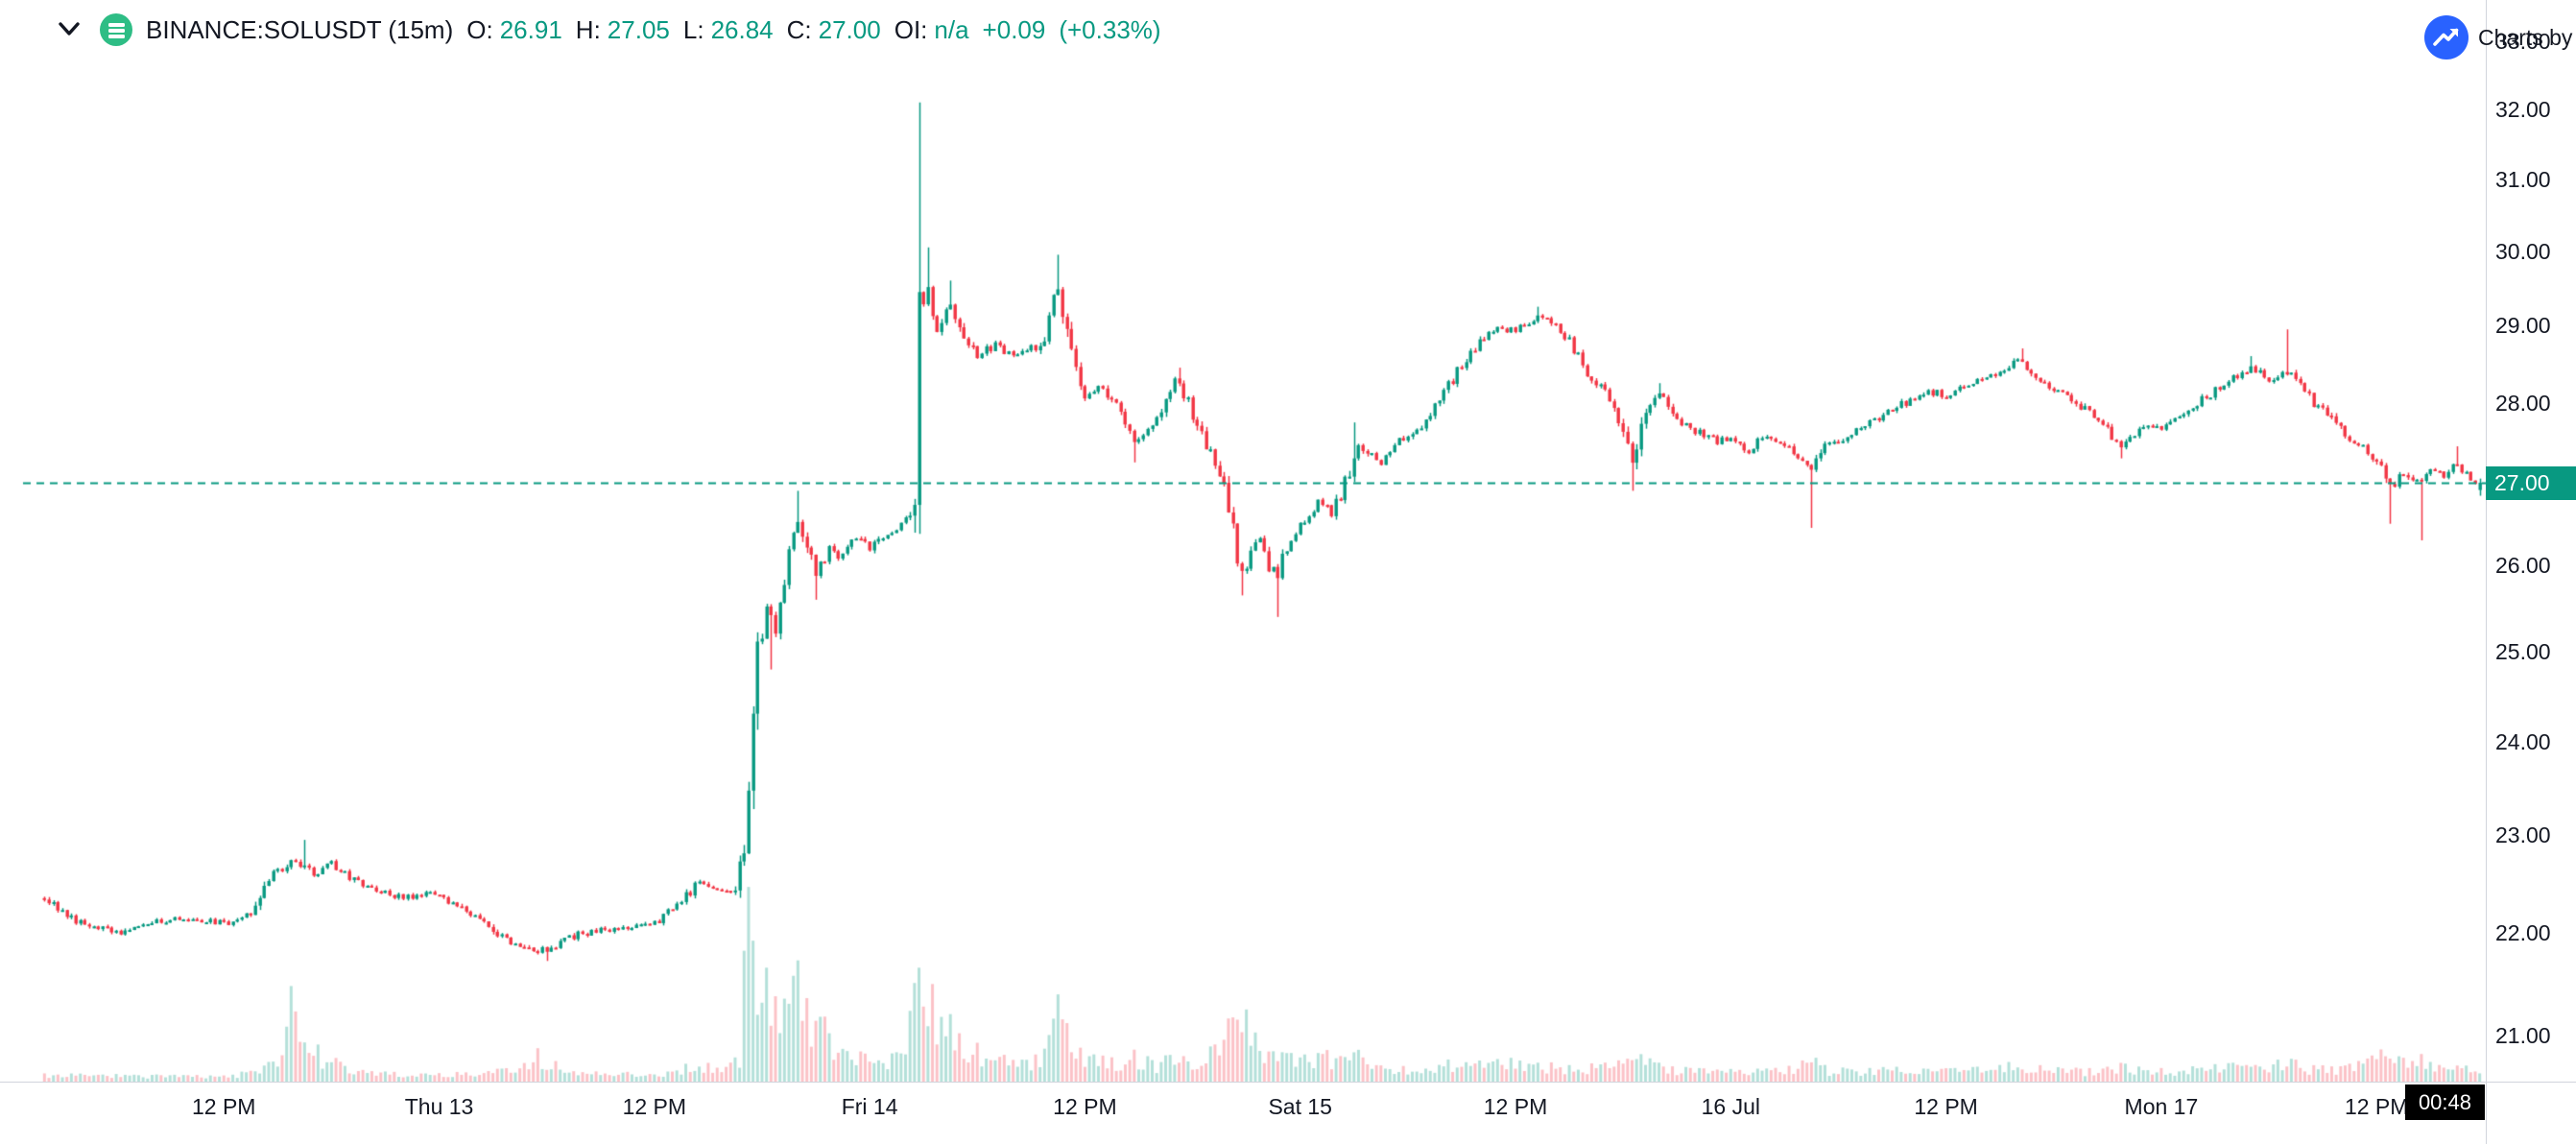 The height and width of the screenshot is (1144, 2576). What do you see at coordinates (1014, 29) in the screenshot?
I see `change-value: +0.09` at bounding box center [1014, 29].